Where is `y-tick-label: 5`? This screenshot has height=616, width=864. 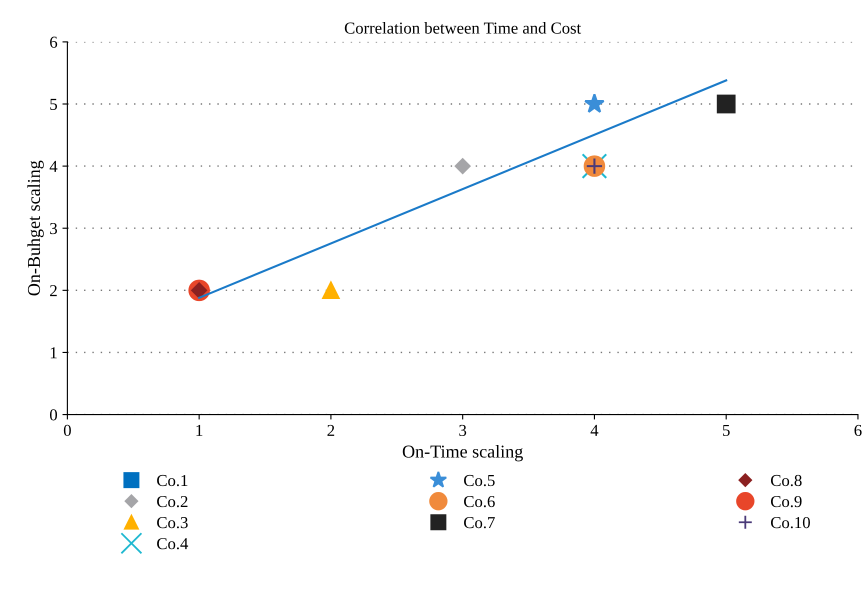
y-tick-label: 5 is located at coordinates (54, 104).